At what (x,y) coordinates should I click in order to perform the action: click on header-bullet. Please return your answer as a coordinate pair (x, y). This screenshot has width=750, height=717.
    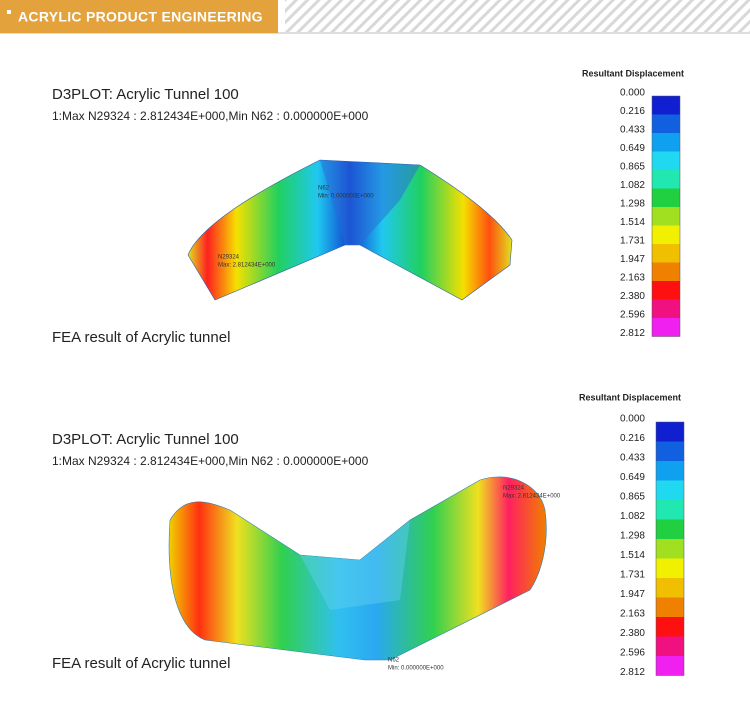
    Looking at the image, I should click on (9, 12).